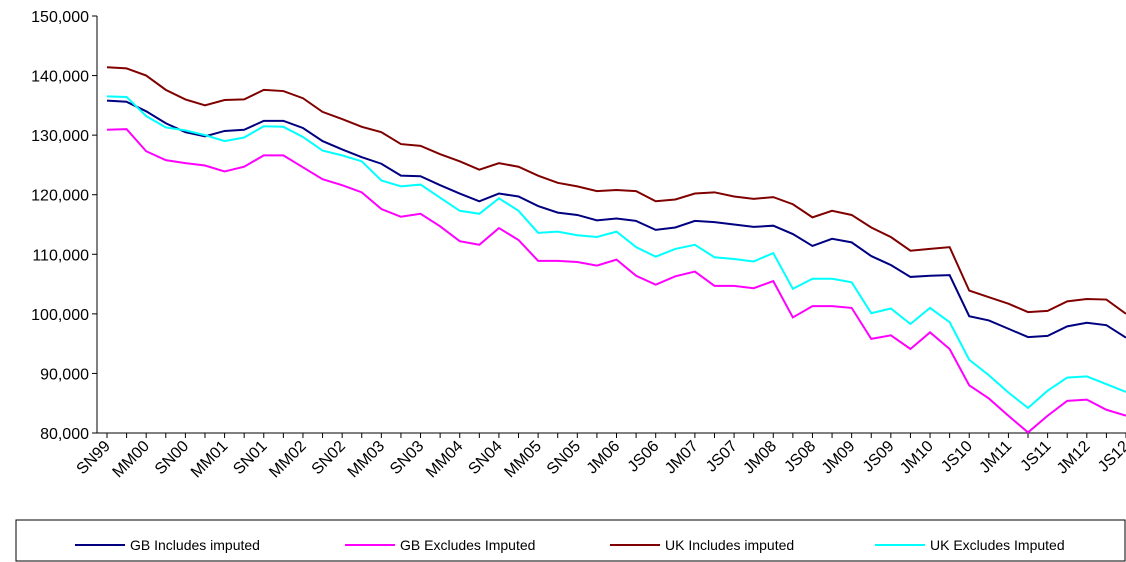  I want to click on x-tick-label: MM04, so click(445, 460).